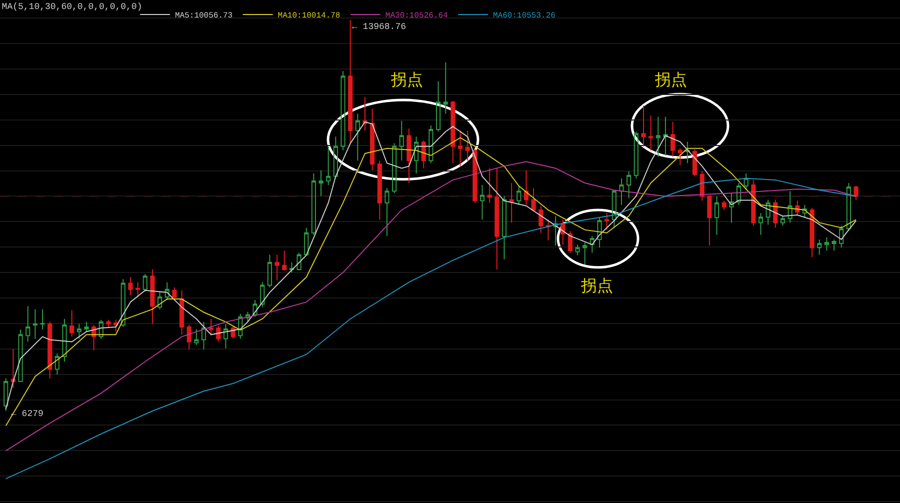 The height and width of the screenshot is (503, 900). I want to click on legend-label: MA10:10014.78, so click(309, 16).